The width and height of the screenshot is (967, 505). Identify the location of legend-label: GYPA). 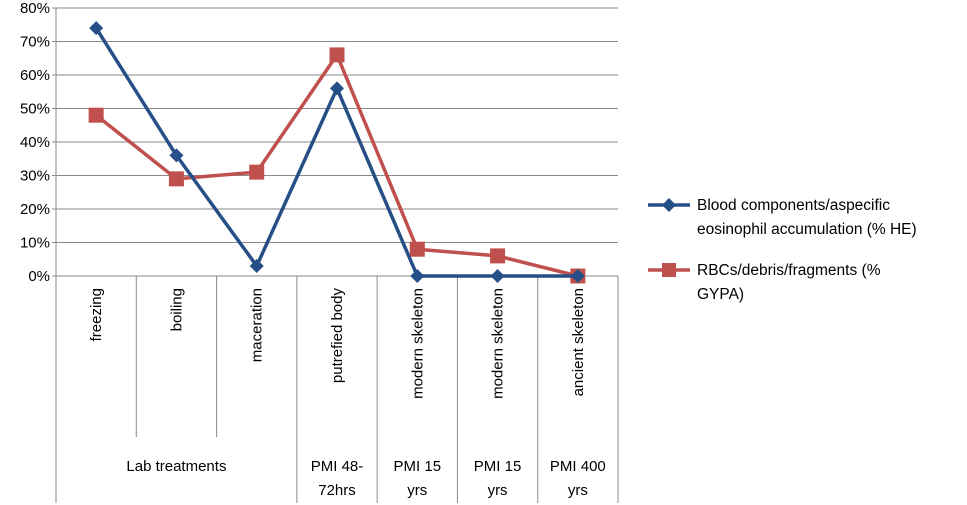
(720, 294).